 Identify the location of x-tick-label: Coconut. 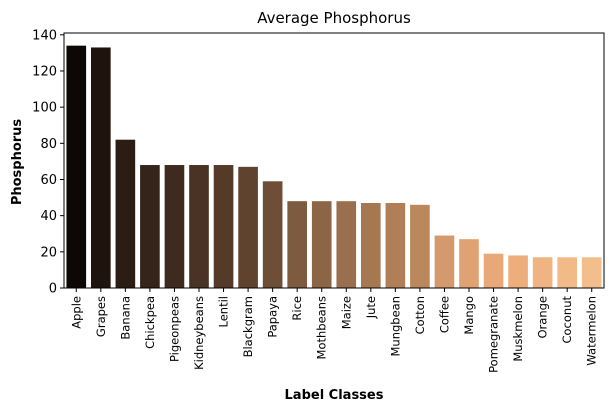
(567, 320).